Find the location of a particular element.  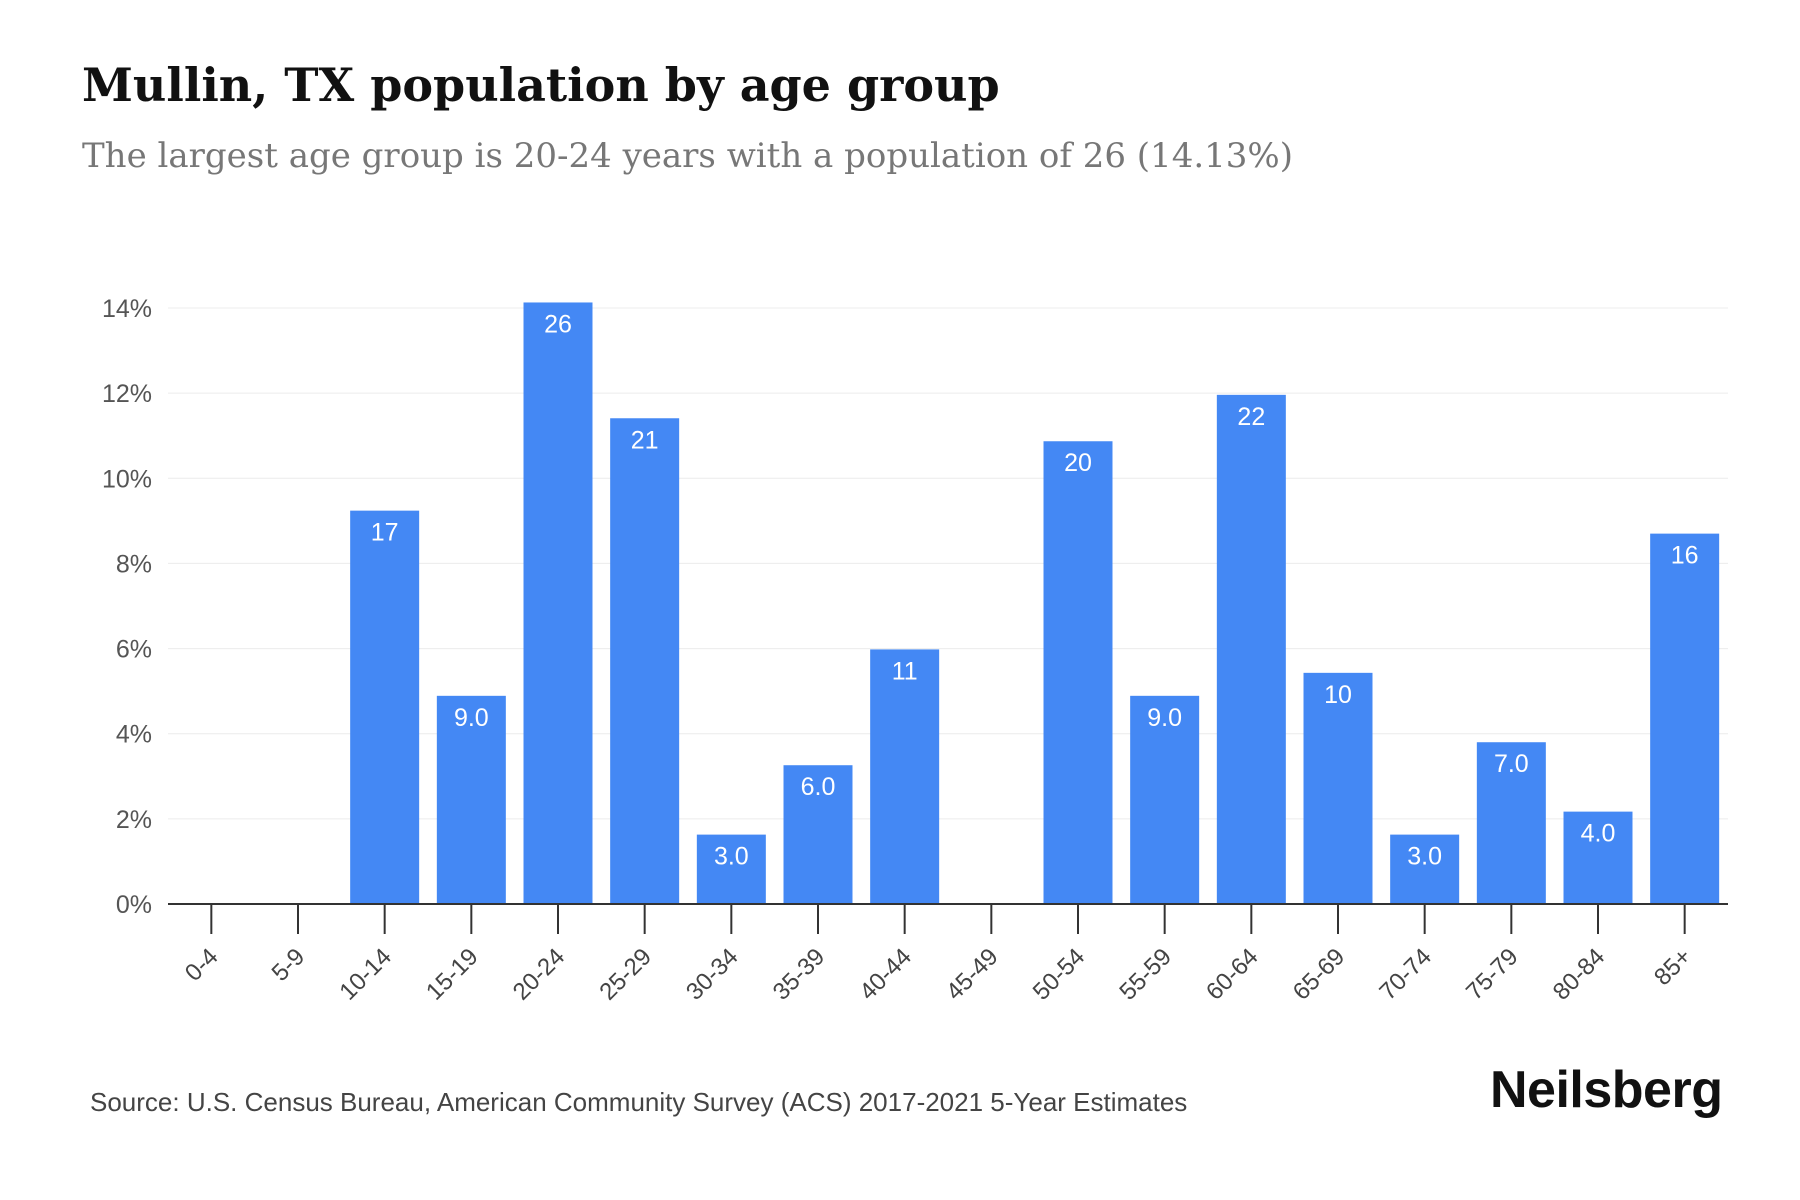

bar-value-label: 26 is located at coordinates (558, 324).